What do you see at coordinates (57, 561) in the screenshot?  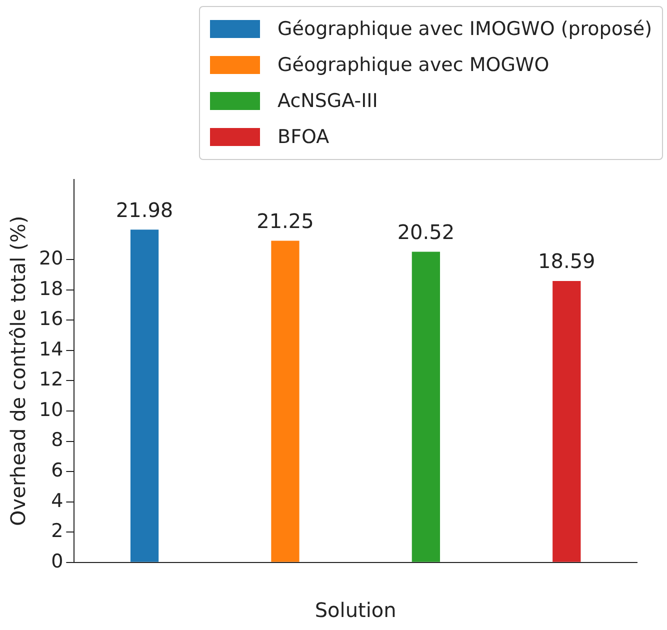 I see `y-tick-label: 0` at bounding box center [57, 561].